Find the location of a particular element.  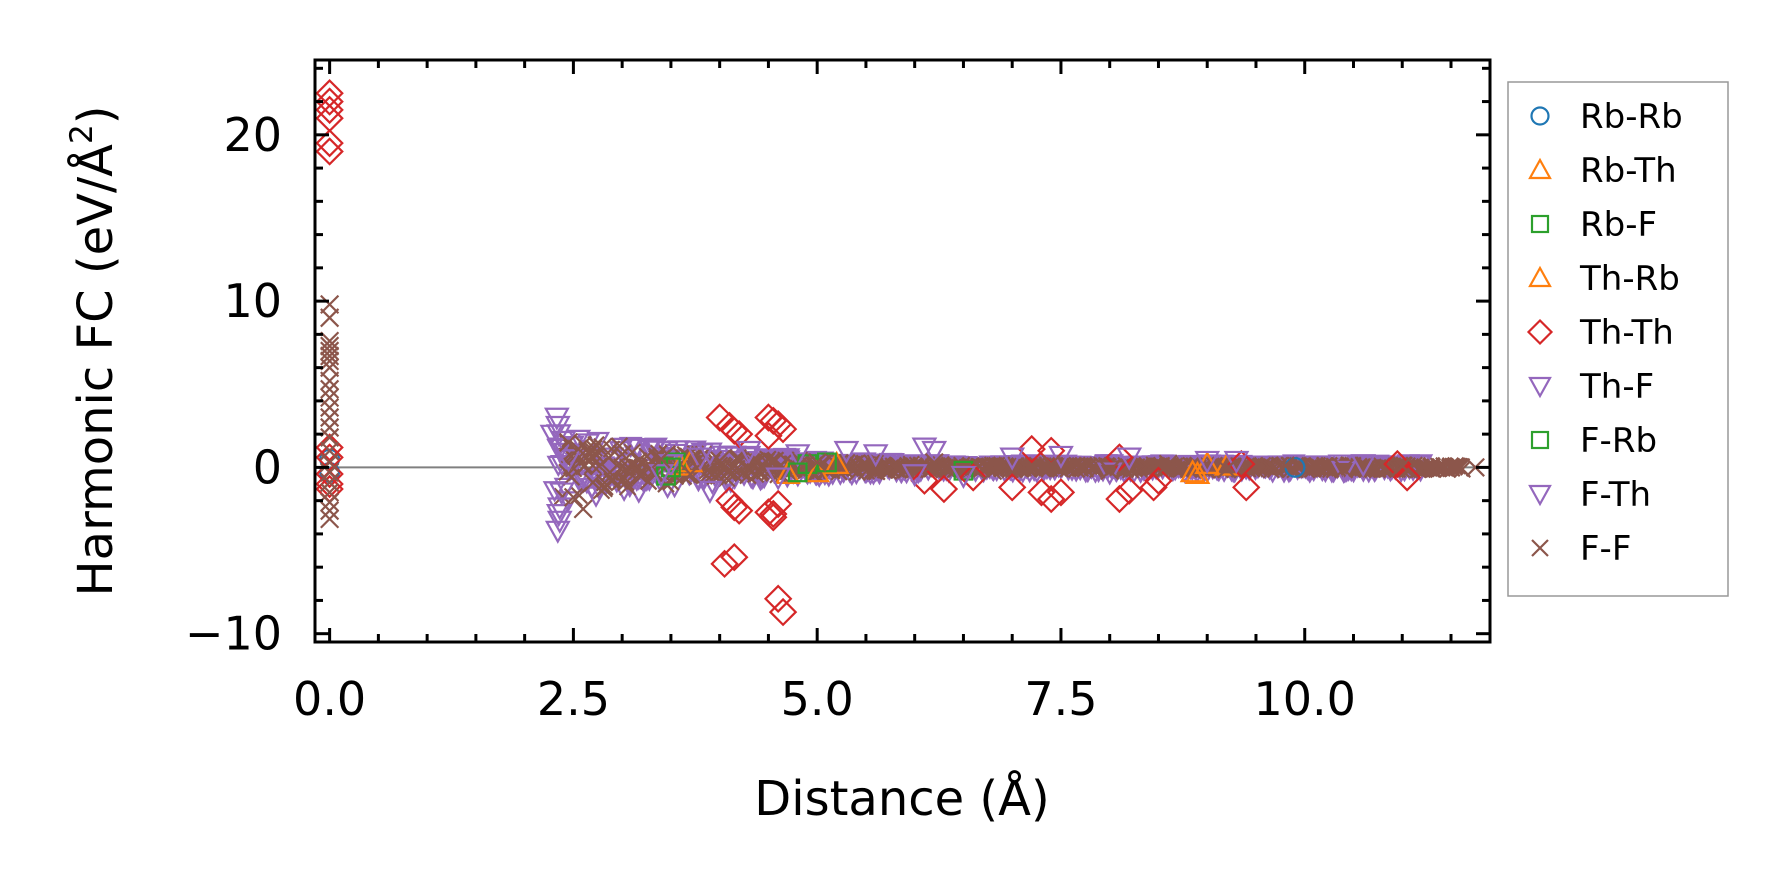

legend-label: Rb-F is located at coordinates (1618, 225).